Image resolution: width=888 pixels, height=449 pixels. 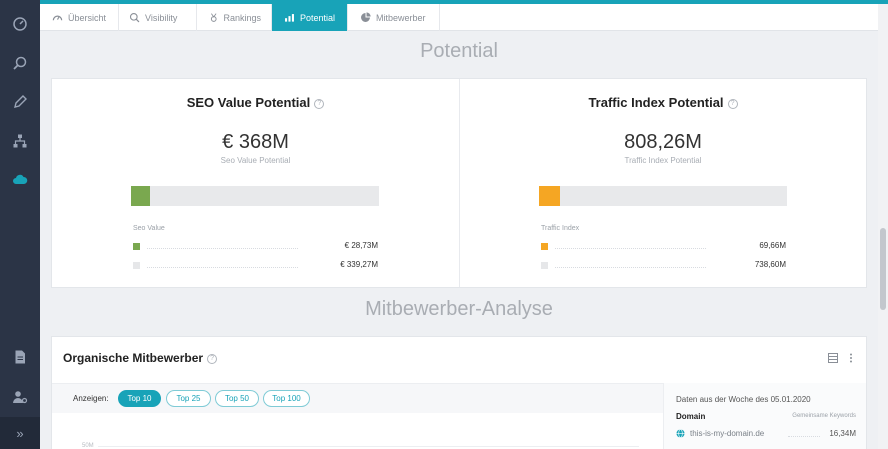 I want to click on magnifier-icon, so click(x=134, y=17).